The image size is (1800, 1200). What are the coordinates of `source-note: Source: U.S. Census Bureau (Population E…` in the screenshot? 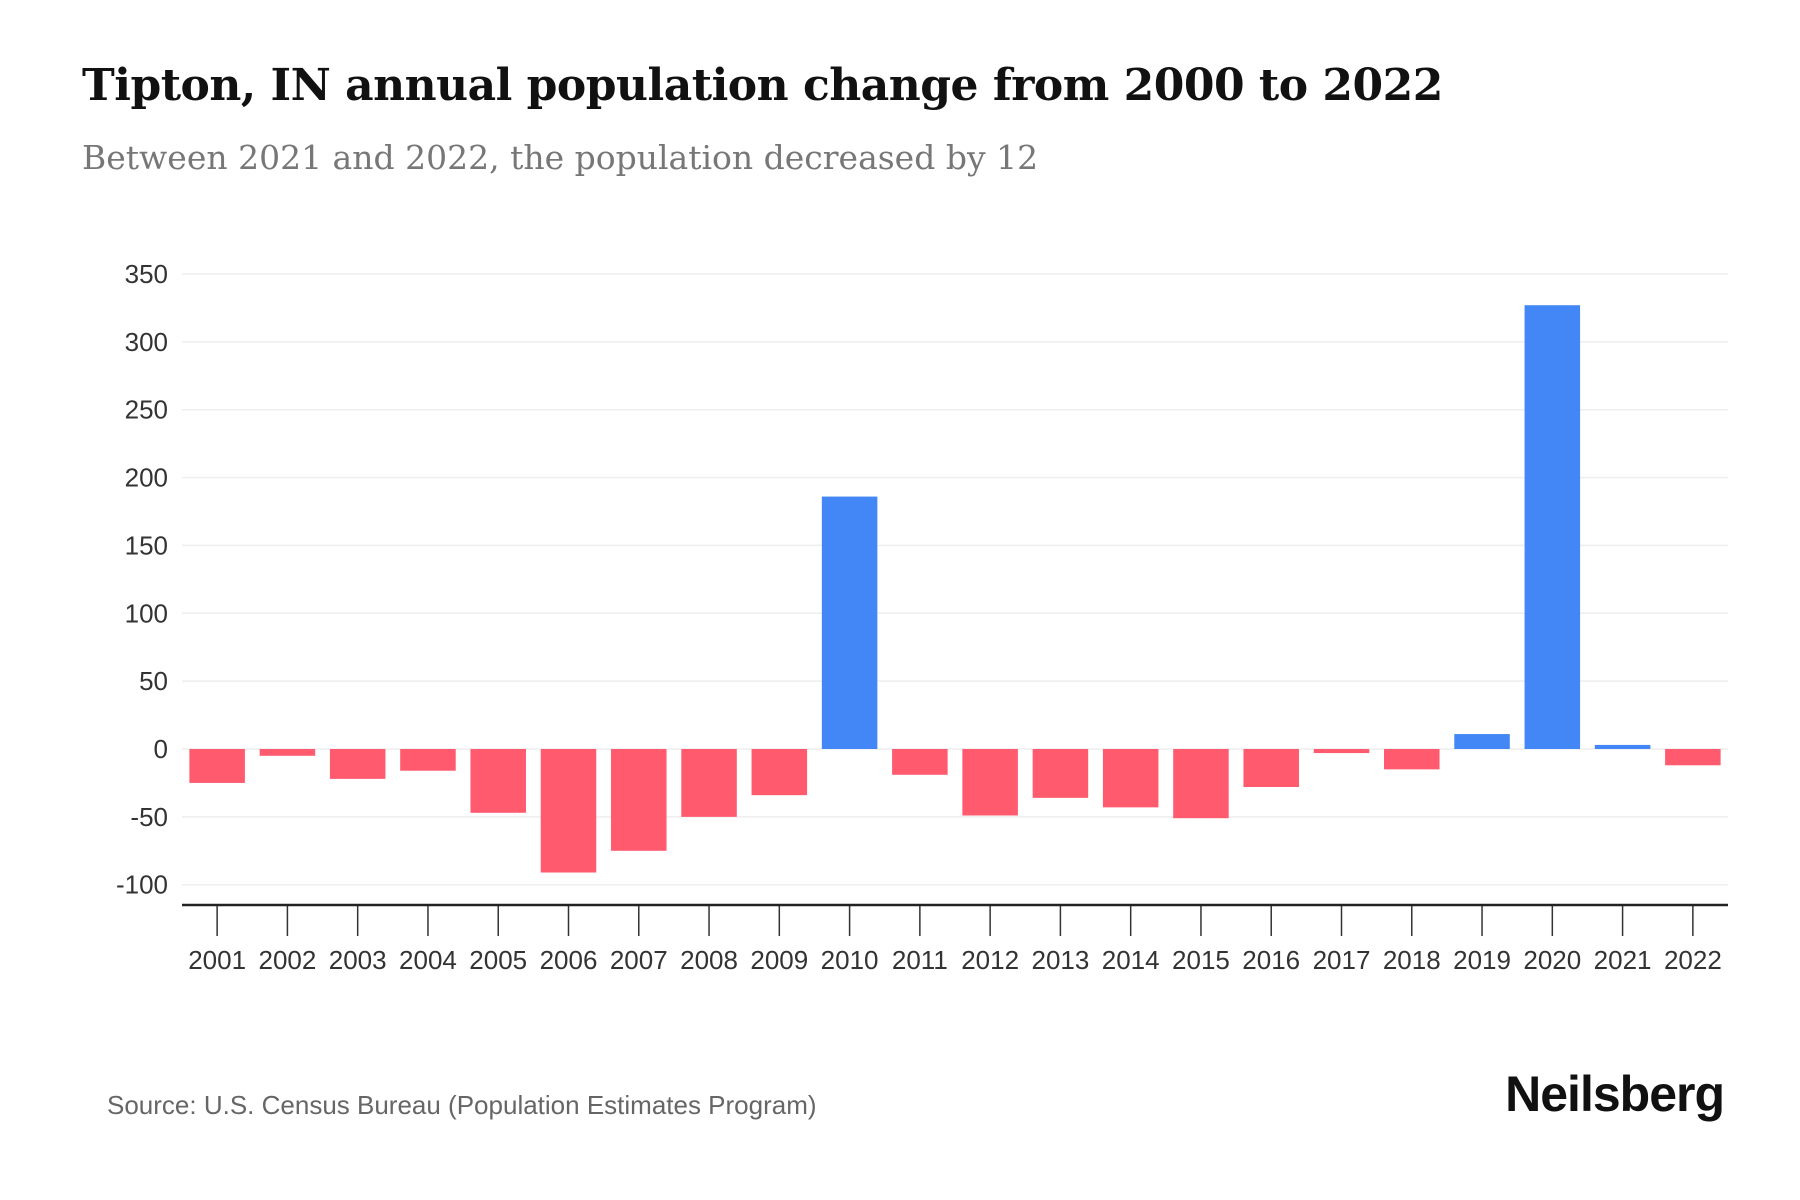 It's located at (462, 1105).